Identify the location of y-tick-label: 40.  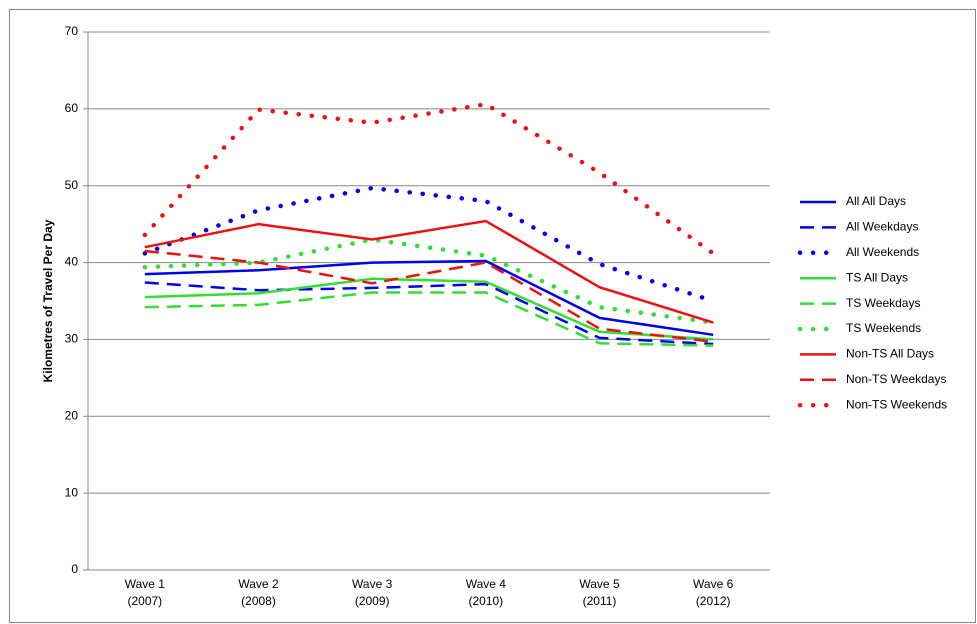
(72, 262).